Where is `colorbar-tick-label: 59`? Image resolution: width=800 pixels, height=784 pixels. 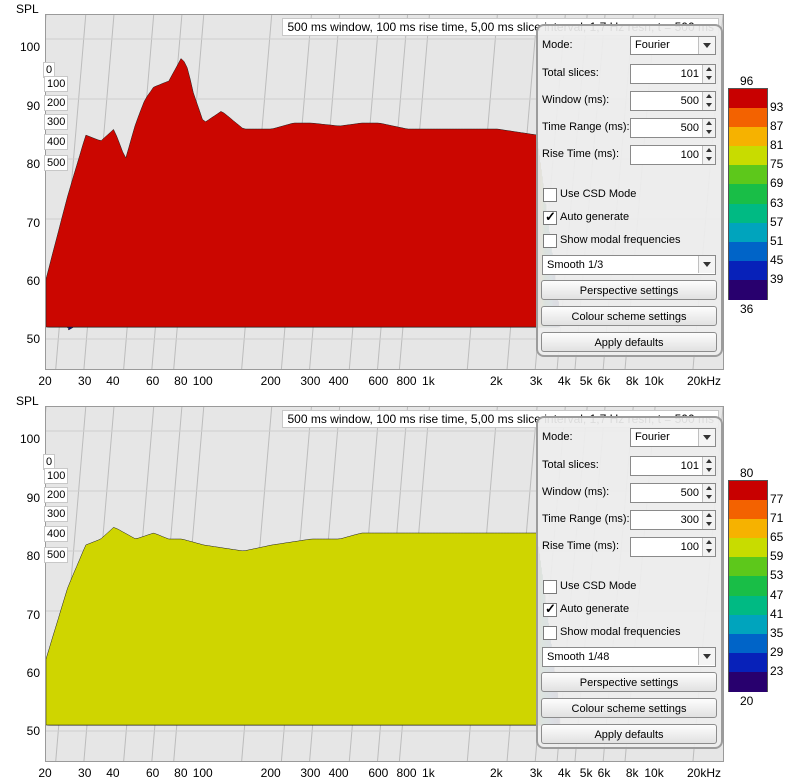 colorbar-tick-label: 59 is located at coordinates (777, 556).